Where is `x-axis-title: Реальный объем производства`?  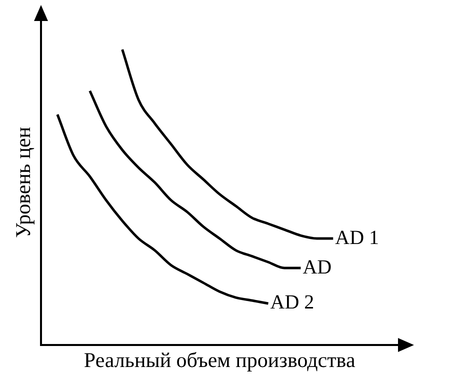 x-axis-title: Реальный объем производства is located at coordinates (220, 360).